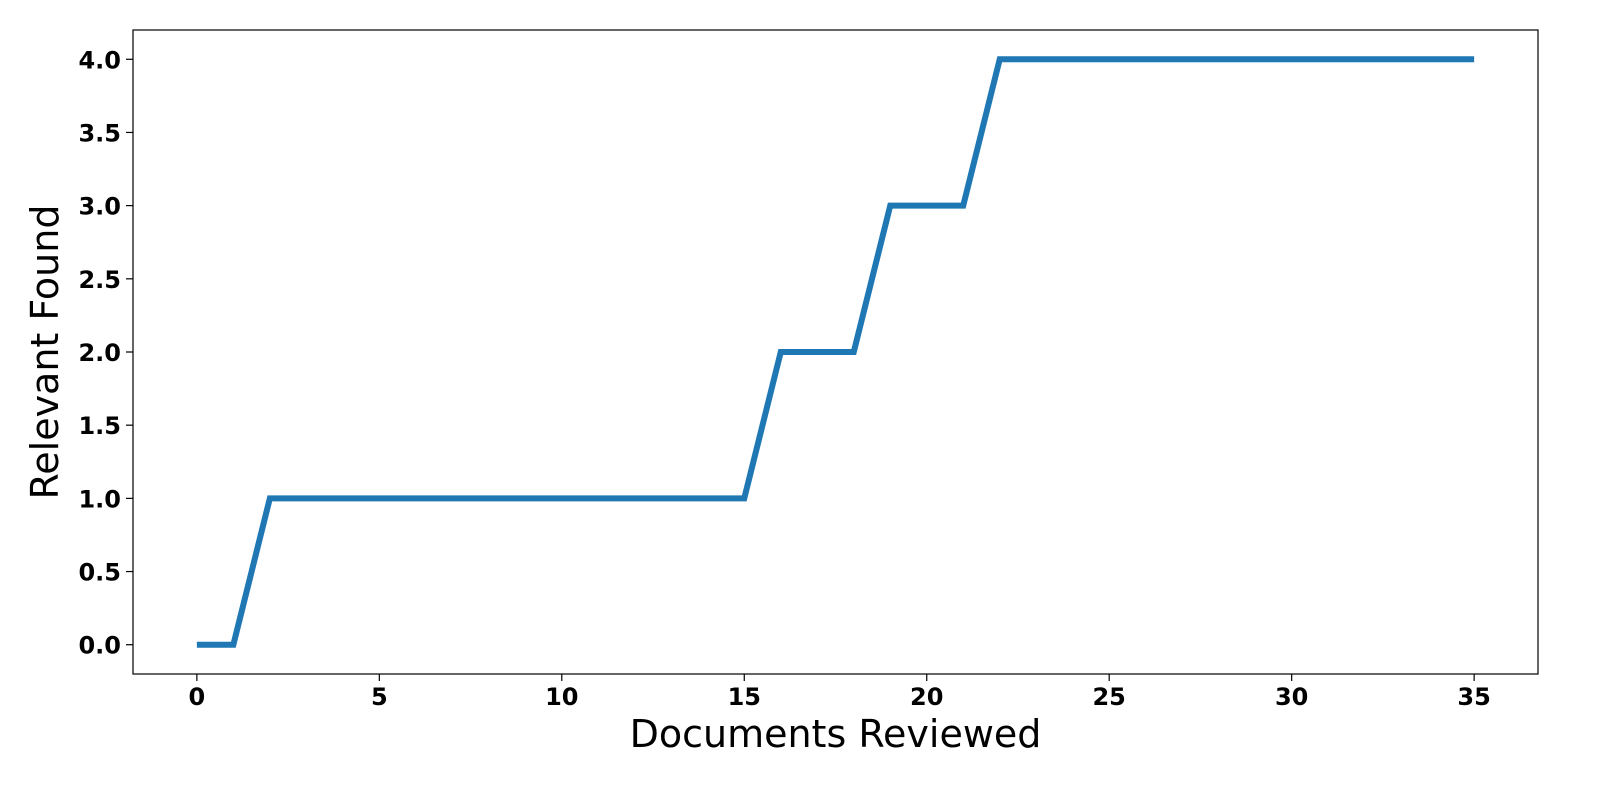 Image resolution: width=1600 pixels, height=800 pixels. Describe the element at coordinates (379, 697) in the screenshot. I see `x-tick-label: 5` at that location.